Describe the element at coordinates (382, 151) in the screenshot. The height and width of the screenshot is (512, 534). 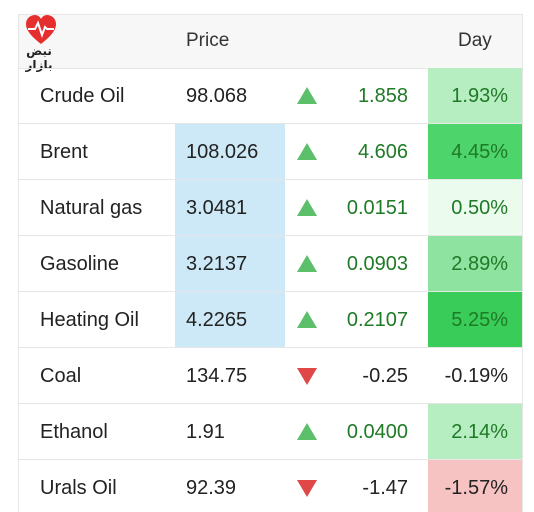
I see `change: 4.606` at that location.